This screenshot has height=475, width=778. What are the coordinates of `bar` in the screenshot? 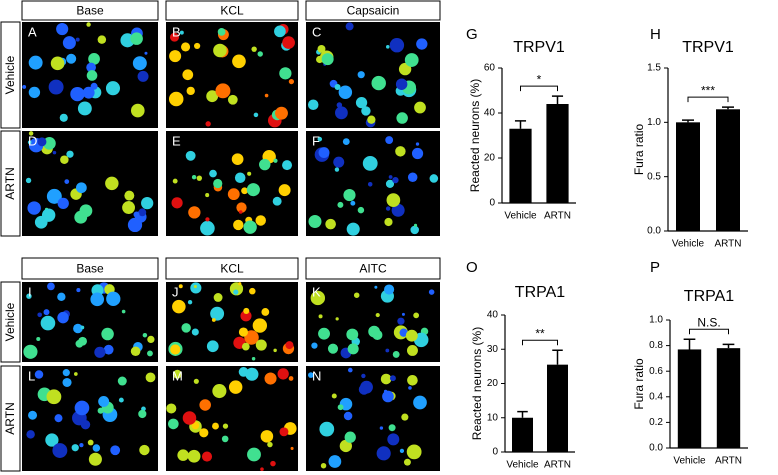 It's located at (728, 398).